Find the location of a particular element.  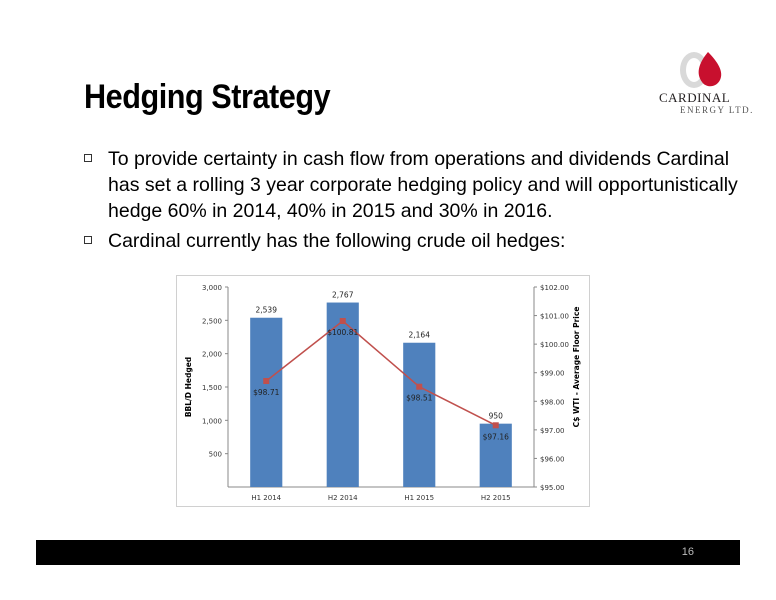

y2-tick-label: $99.00 is located at coordinates (552, 374).